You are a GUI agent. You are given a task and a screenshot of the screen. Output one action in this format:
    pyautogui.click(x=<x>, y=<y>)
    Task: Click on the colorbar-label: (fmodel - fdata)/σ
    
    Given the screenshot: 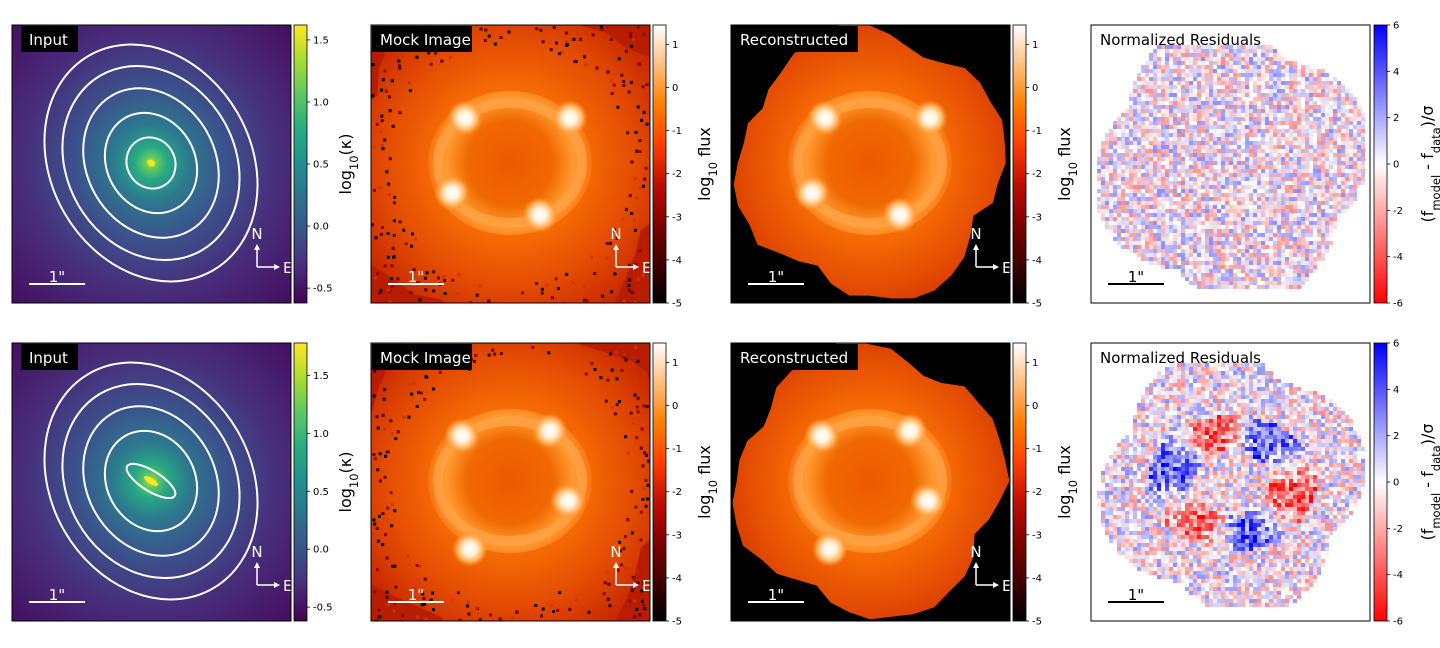 What is the action you would take?
    pyautogui.click(x=1429, y=481)
    